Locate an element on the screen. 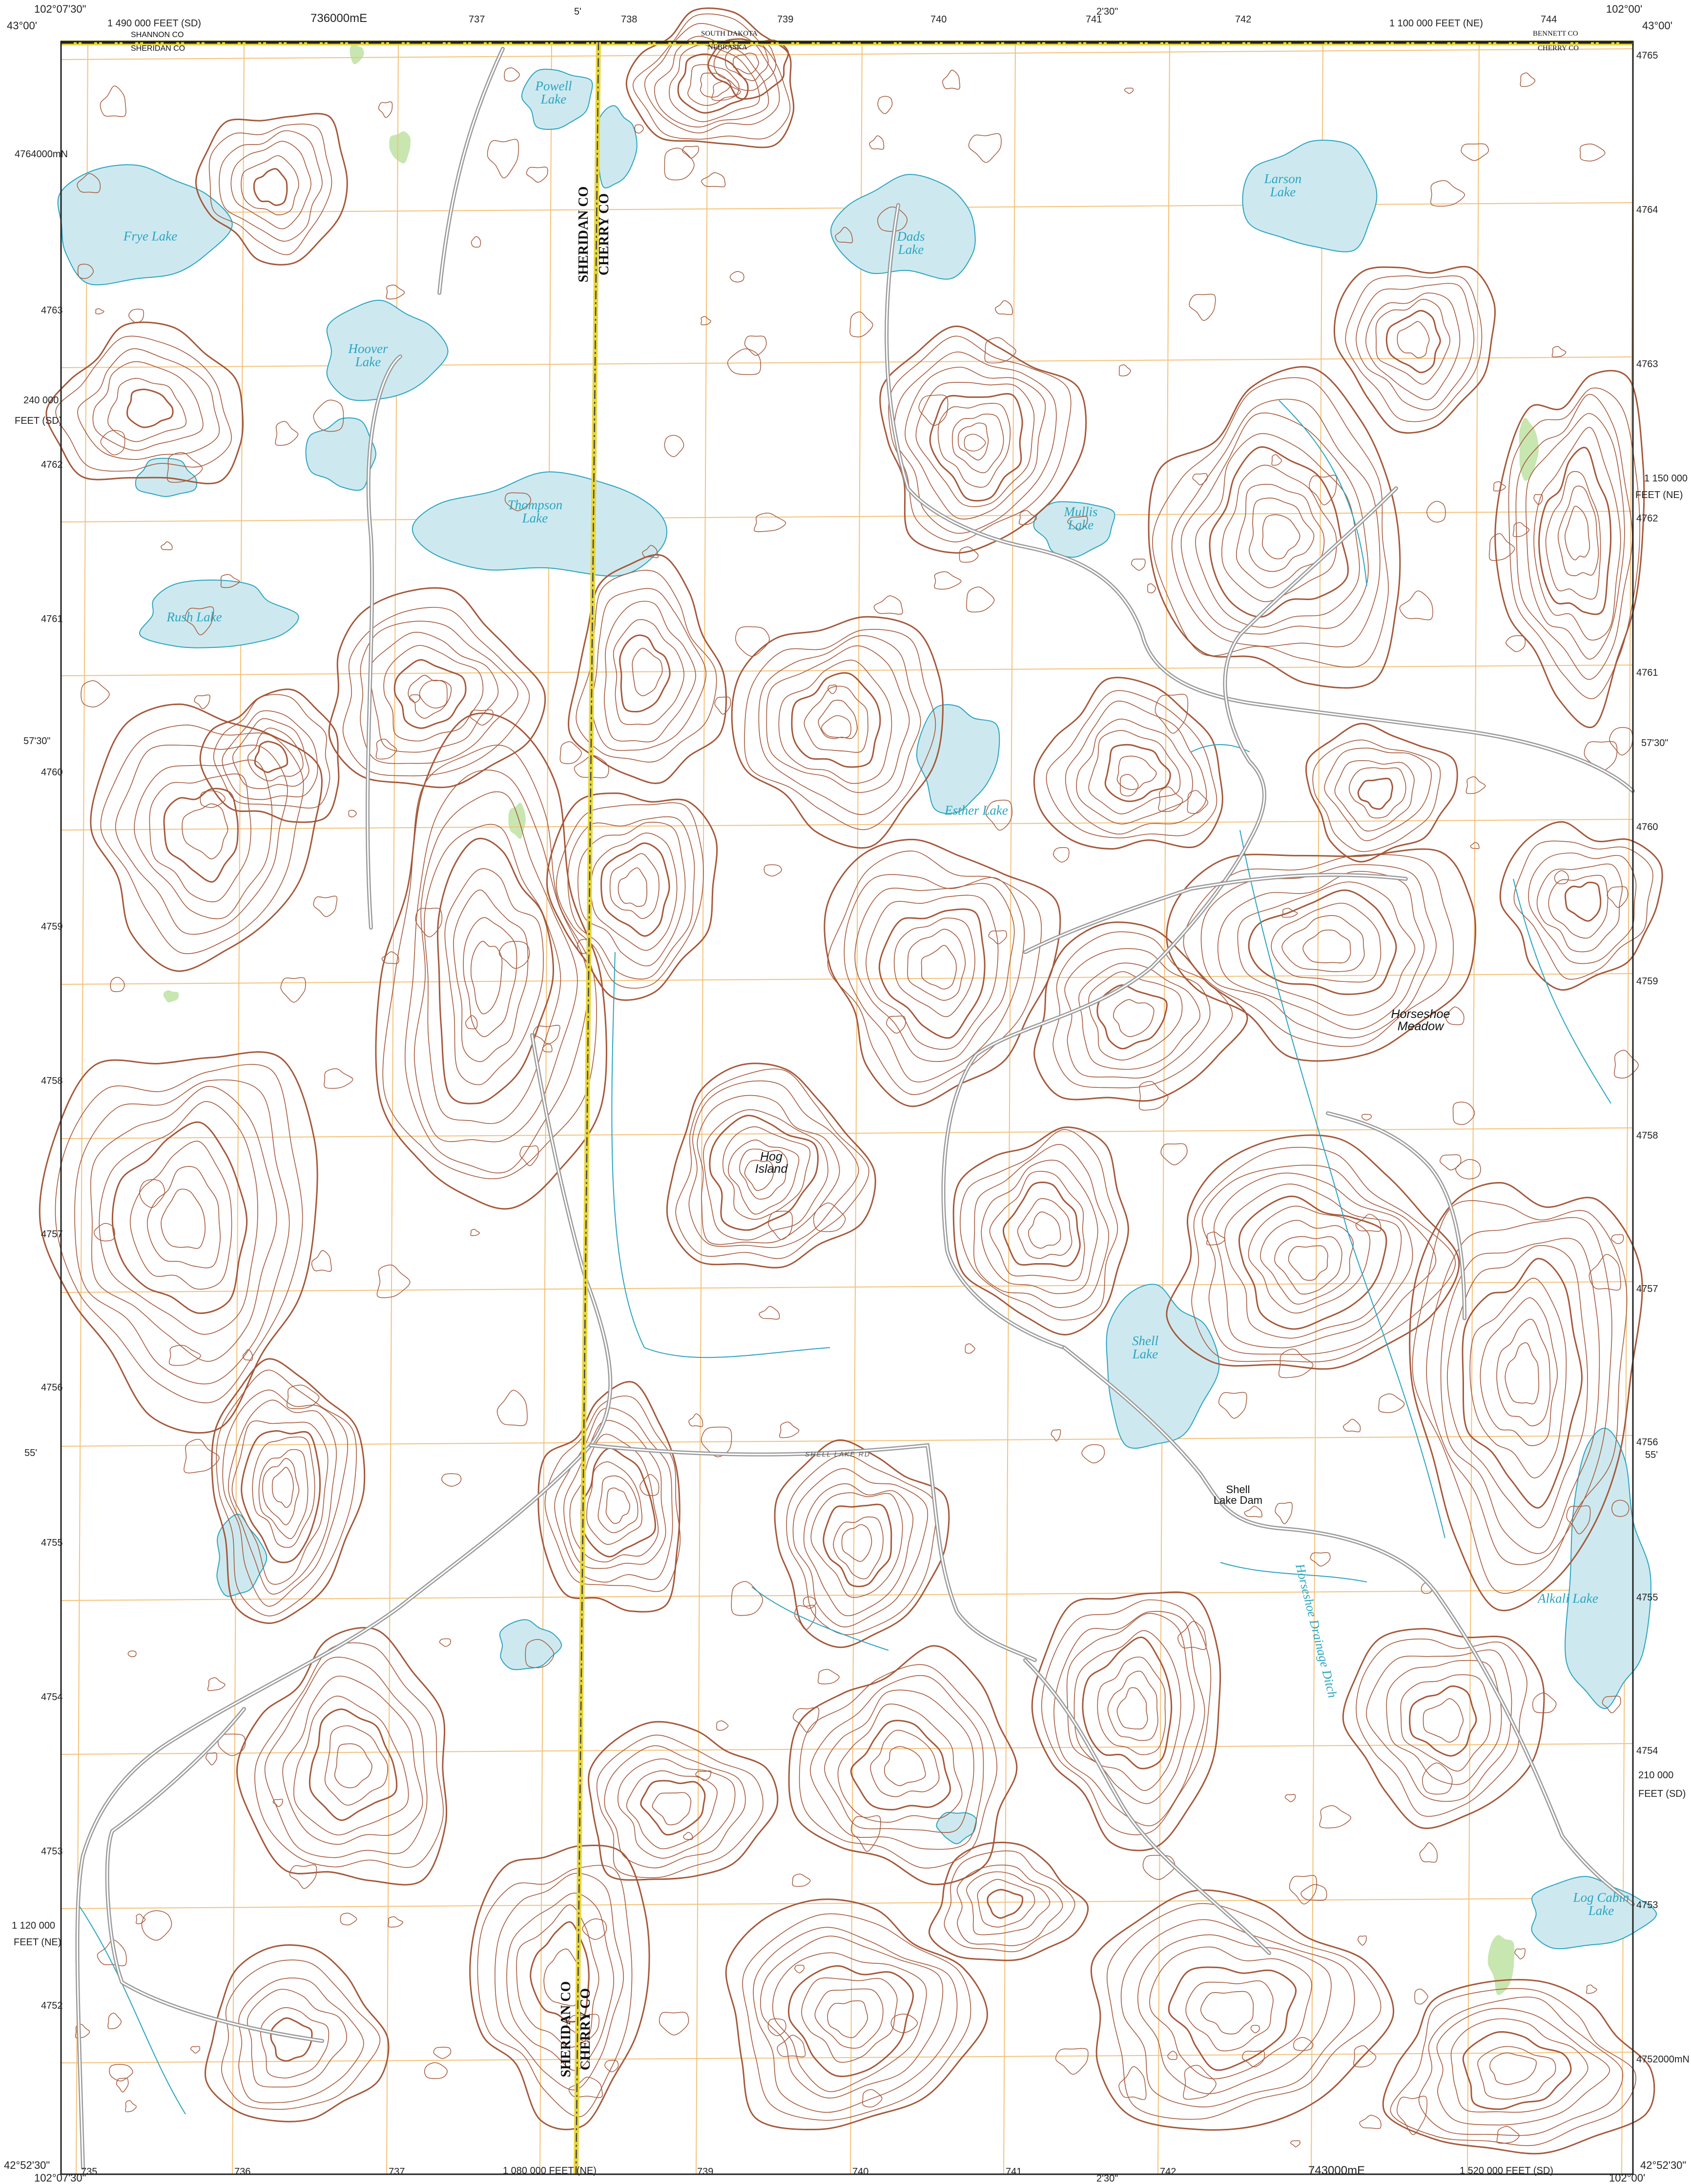 This screenshot has height=2184, width=1691. left-tick-55min: 55' is located at coordinates (31, 1453).